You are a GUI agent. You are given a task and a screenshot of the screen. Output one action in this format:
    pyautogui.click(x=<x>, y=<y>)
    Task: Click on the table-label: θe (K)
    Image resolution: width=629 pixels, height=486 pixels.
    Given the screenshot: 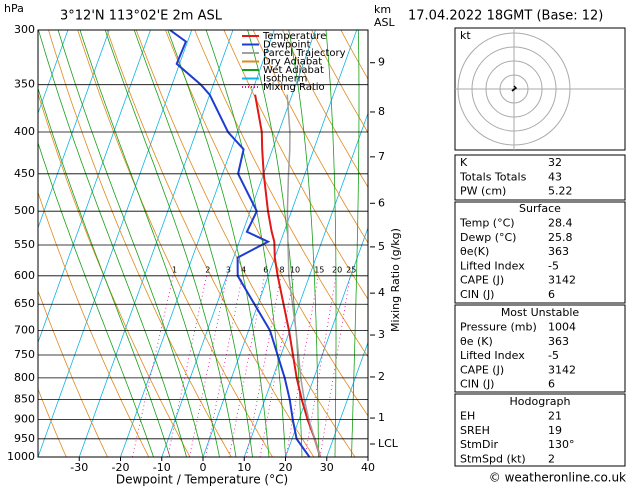 What is the action you would take?
    pyautogui.click(x=476, y=341)
    